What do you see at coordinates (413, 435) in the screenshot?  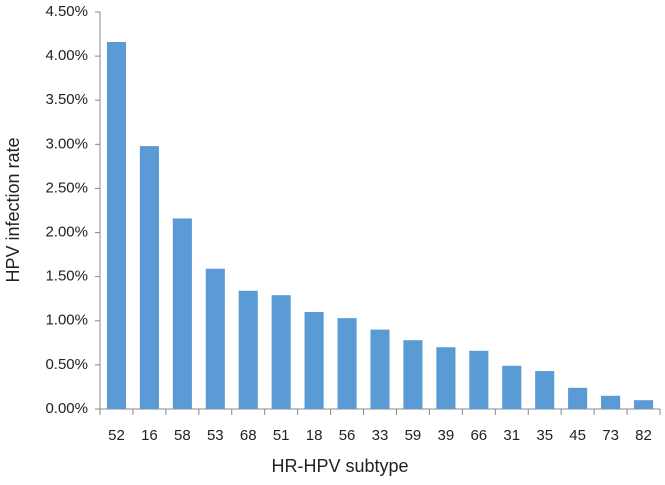 I see `x-tick-label: 59` at bounding box center [413, 435].